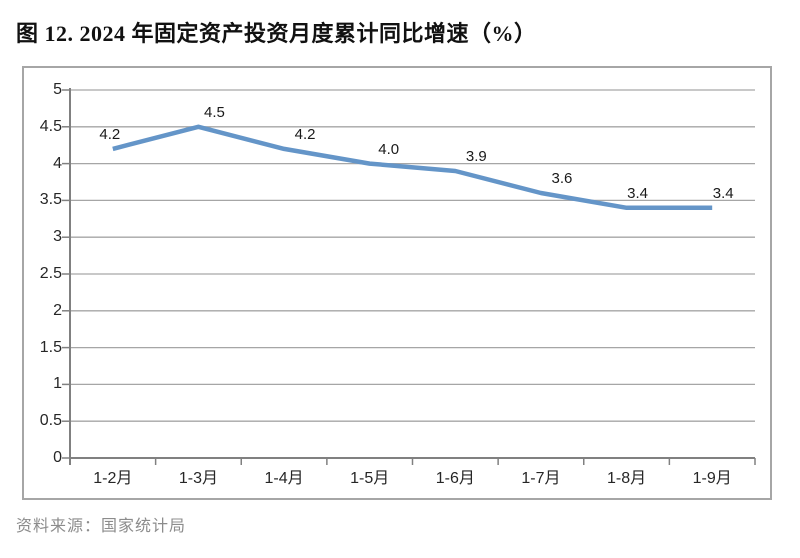 The height and width of the screenshot is (558, 800). What do you see at coordinates (50, 347) in the screenshot?
I see `y-tick-label: 1.5` at bounding box center [50, 347].